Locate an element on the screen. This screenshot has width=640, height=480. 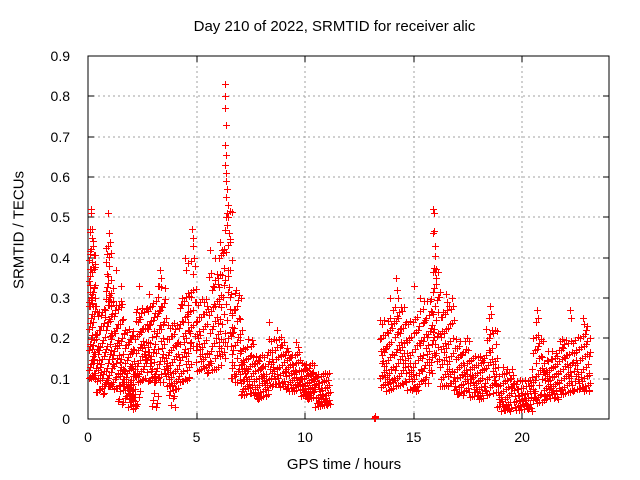
x-tick-label: 0 is located at coordinates (88, 437).